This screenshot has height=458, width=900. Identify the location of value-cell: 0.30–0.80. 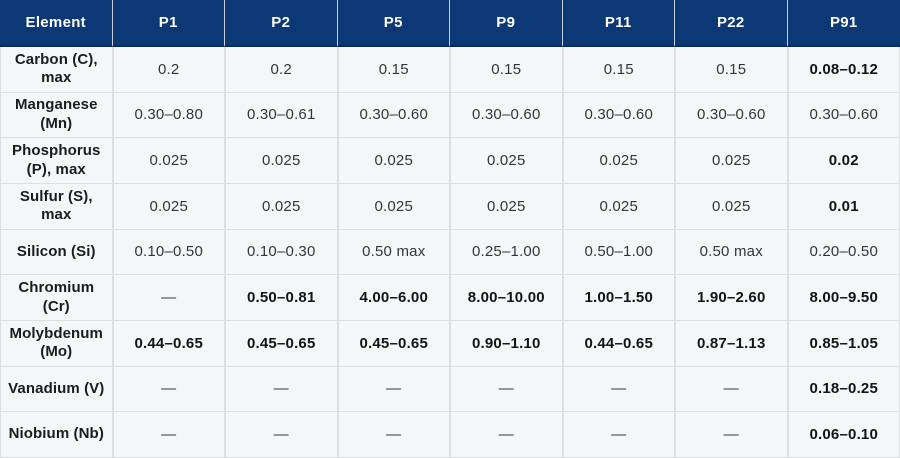
(168, 115).